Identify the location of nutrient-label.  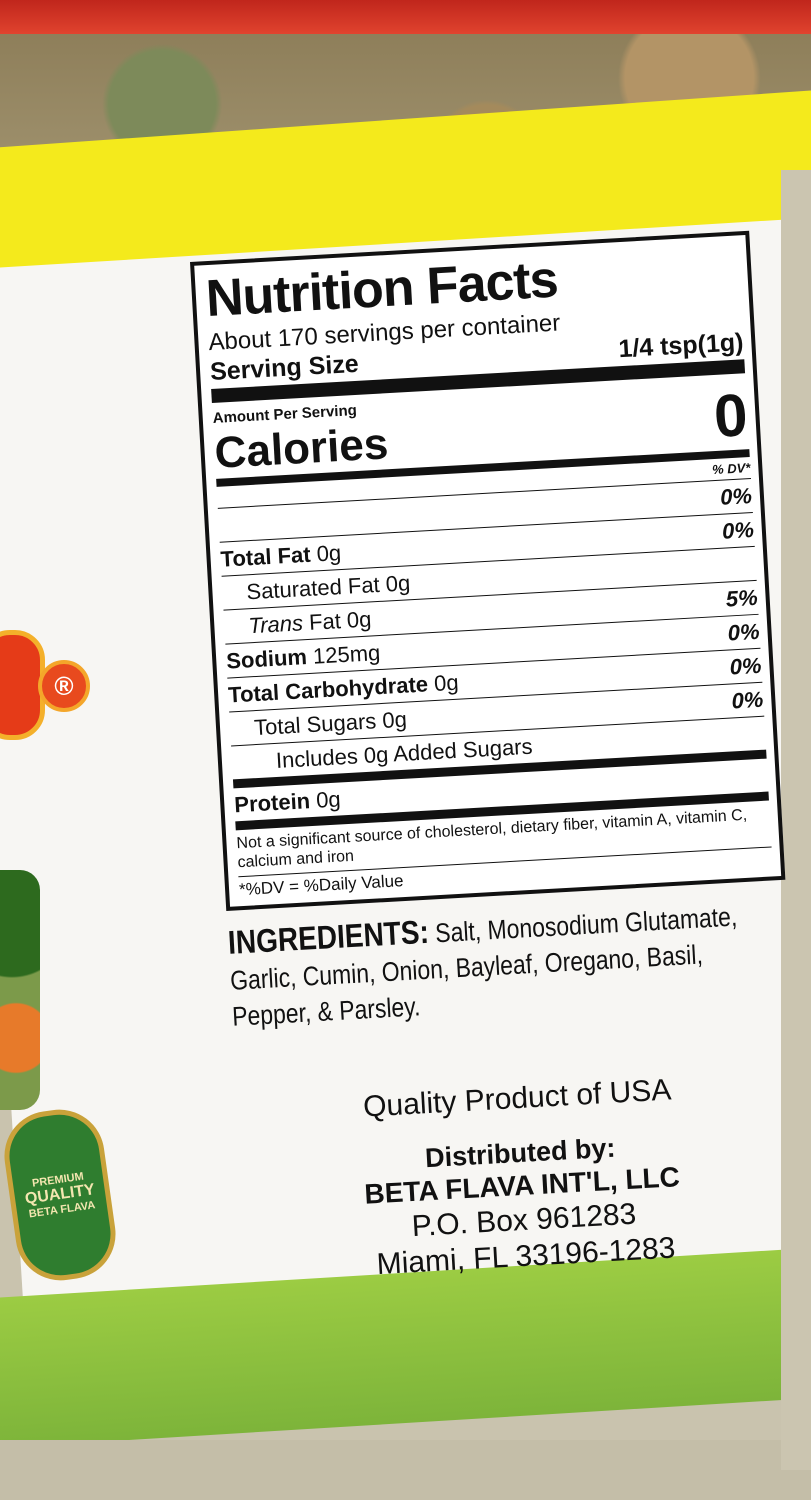
(219, 525).